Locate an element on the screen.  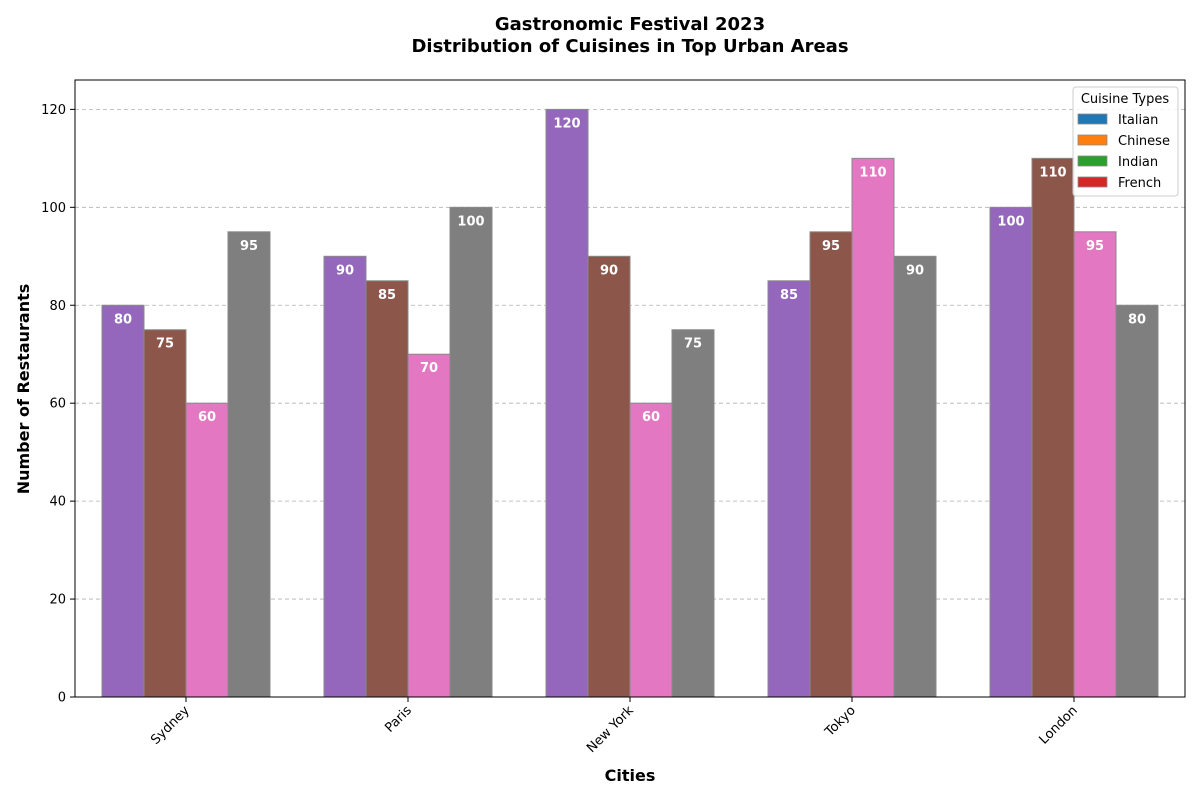
y-axis-label: Number of Restaurants is located at coordinates (23, 389).